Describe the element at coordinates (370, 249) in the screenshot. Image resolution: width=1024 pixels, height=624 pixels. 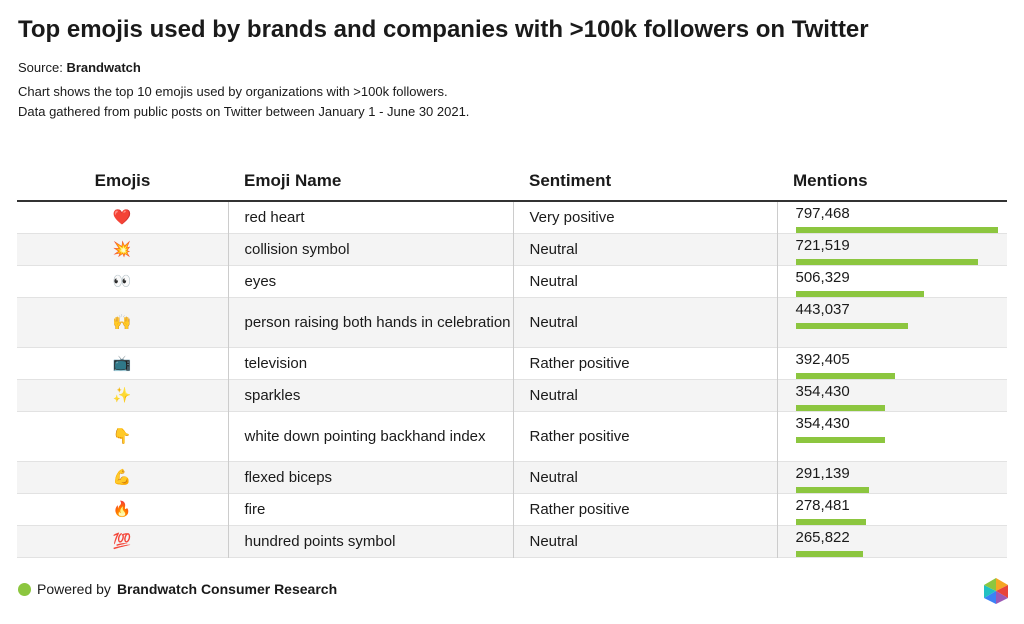
I see `emoji-name: collision symbol` at that location.